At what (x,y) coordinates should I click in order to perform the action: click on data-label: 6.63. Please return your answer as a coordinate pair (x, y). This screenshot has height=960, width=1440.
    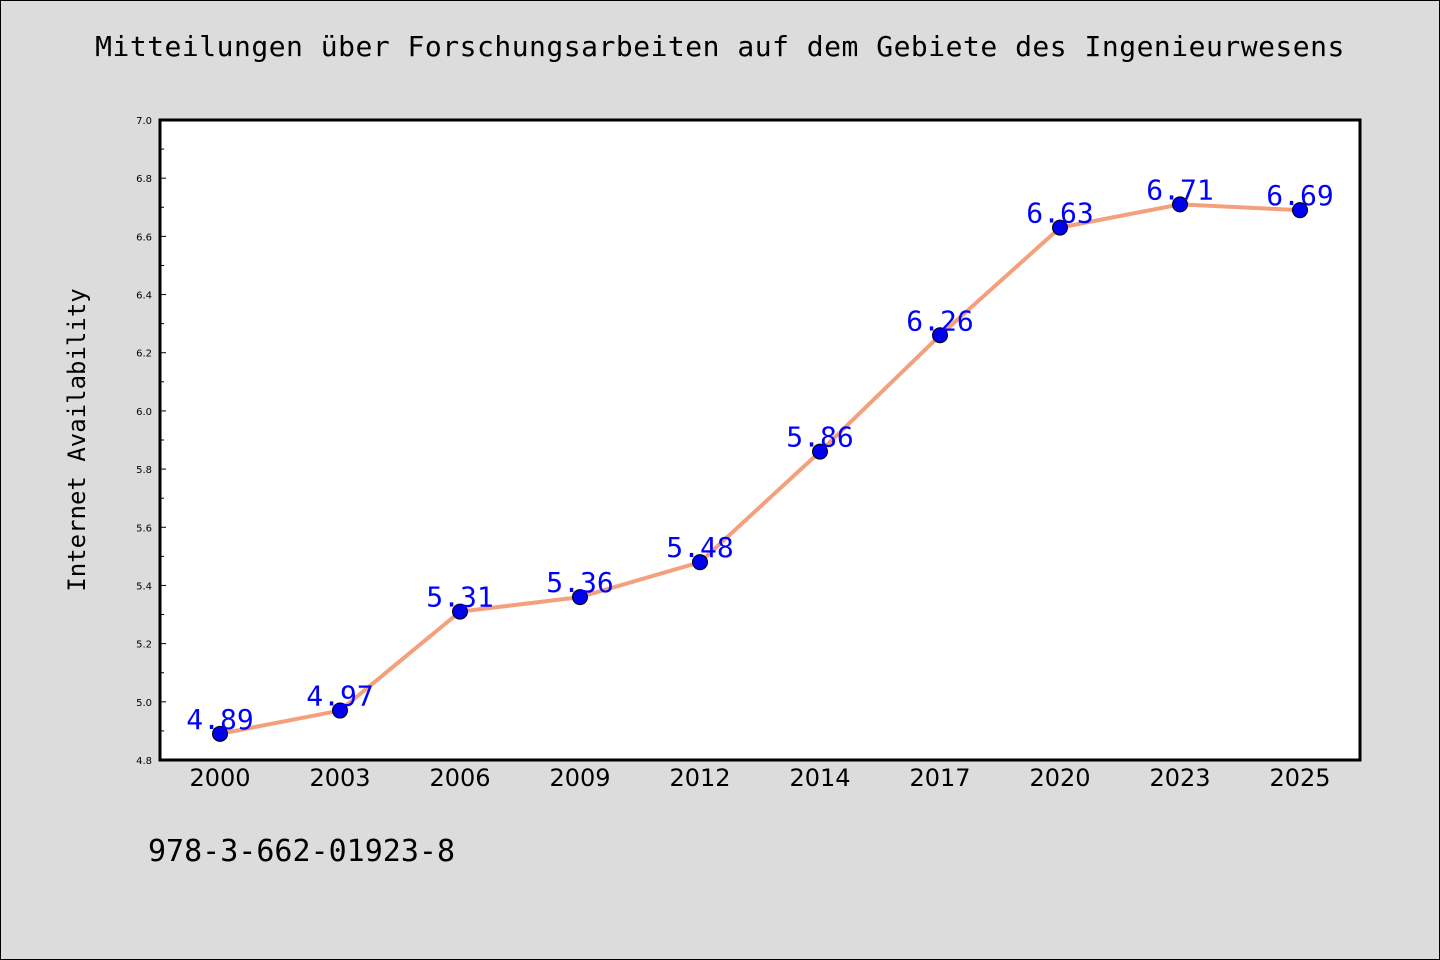
    Looking at the image, I should click on (1059, 213).